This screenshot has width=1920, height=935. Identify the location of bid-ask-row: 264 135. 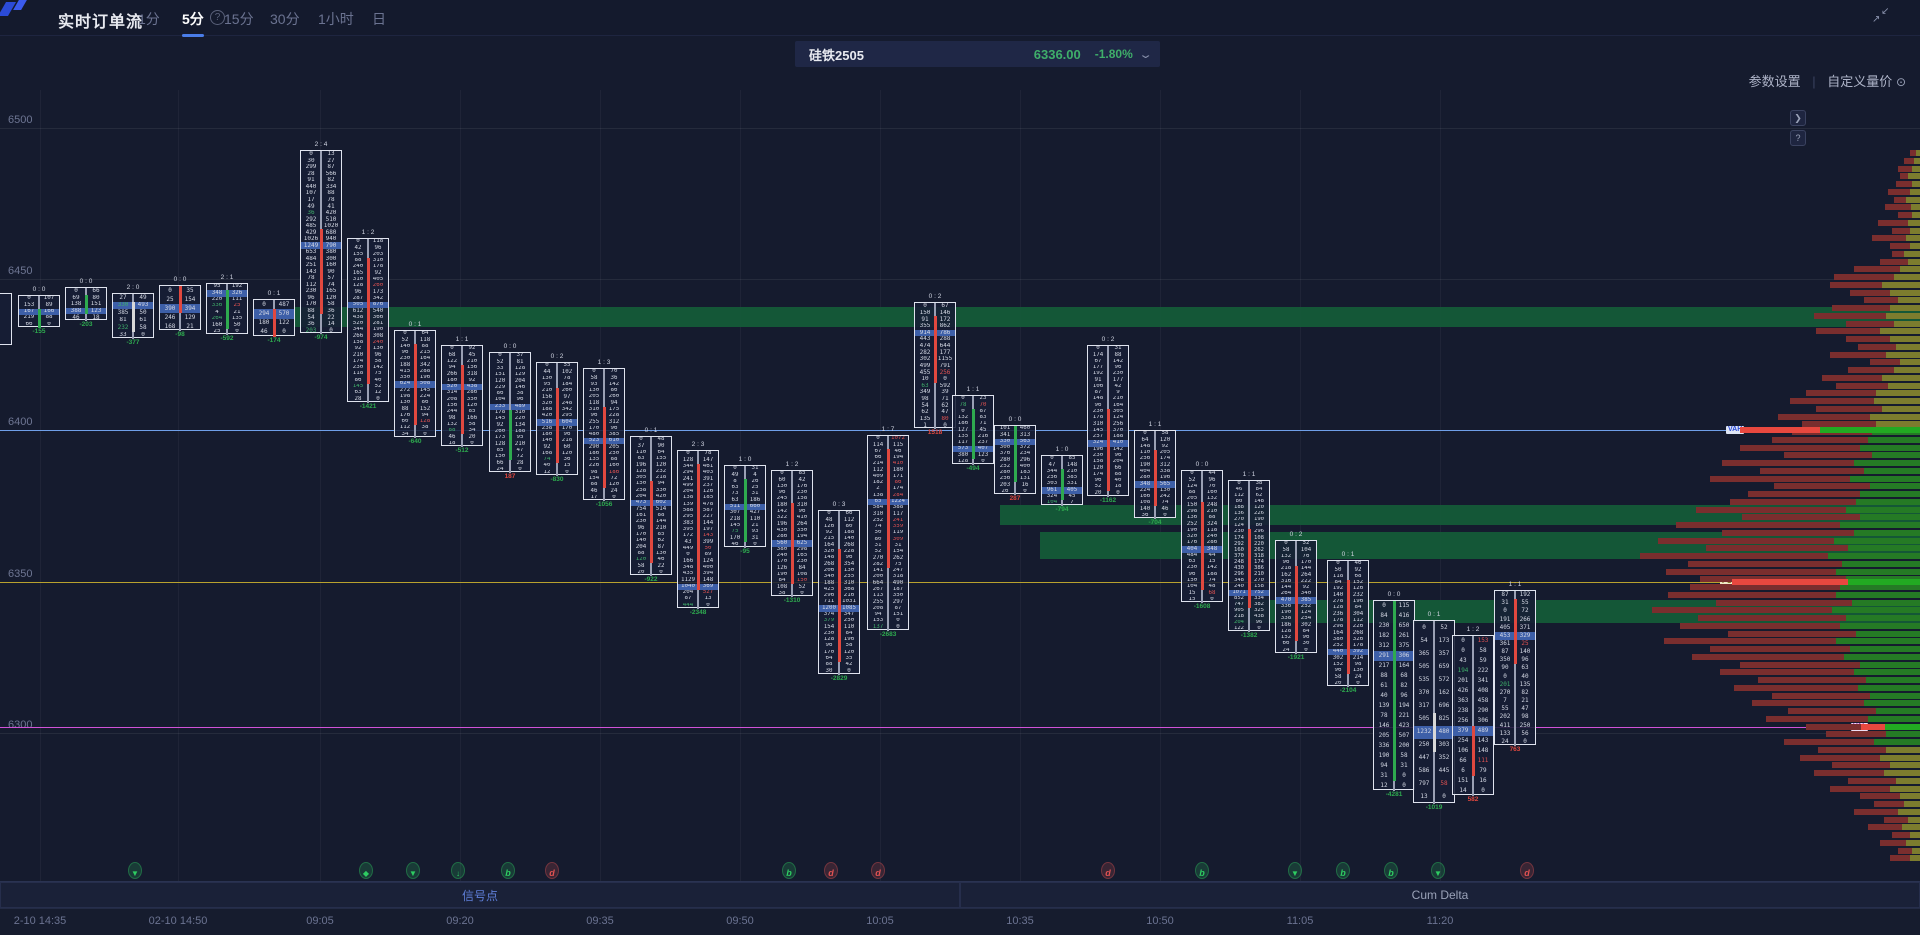
(227, 319).